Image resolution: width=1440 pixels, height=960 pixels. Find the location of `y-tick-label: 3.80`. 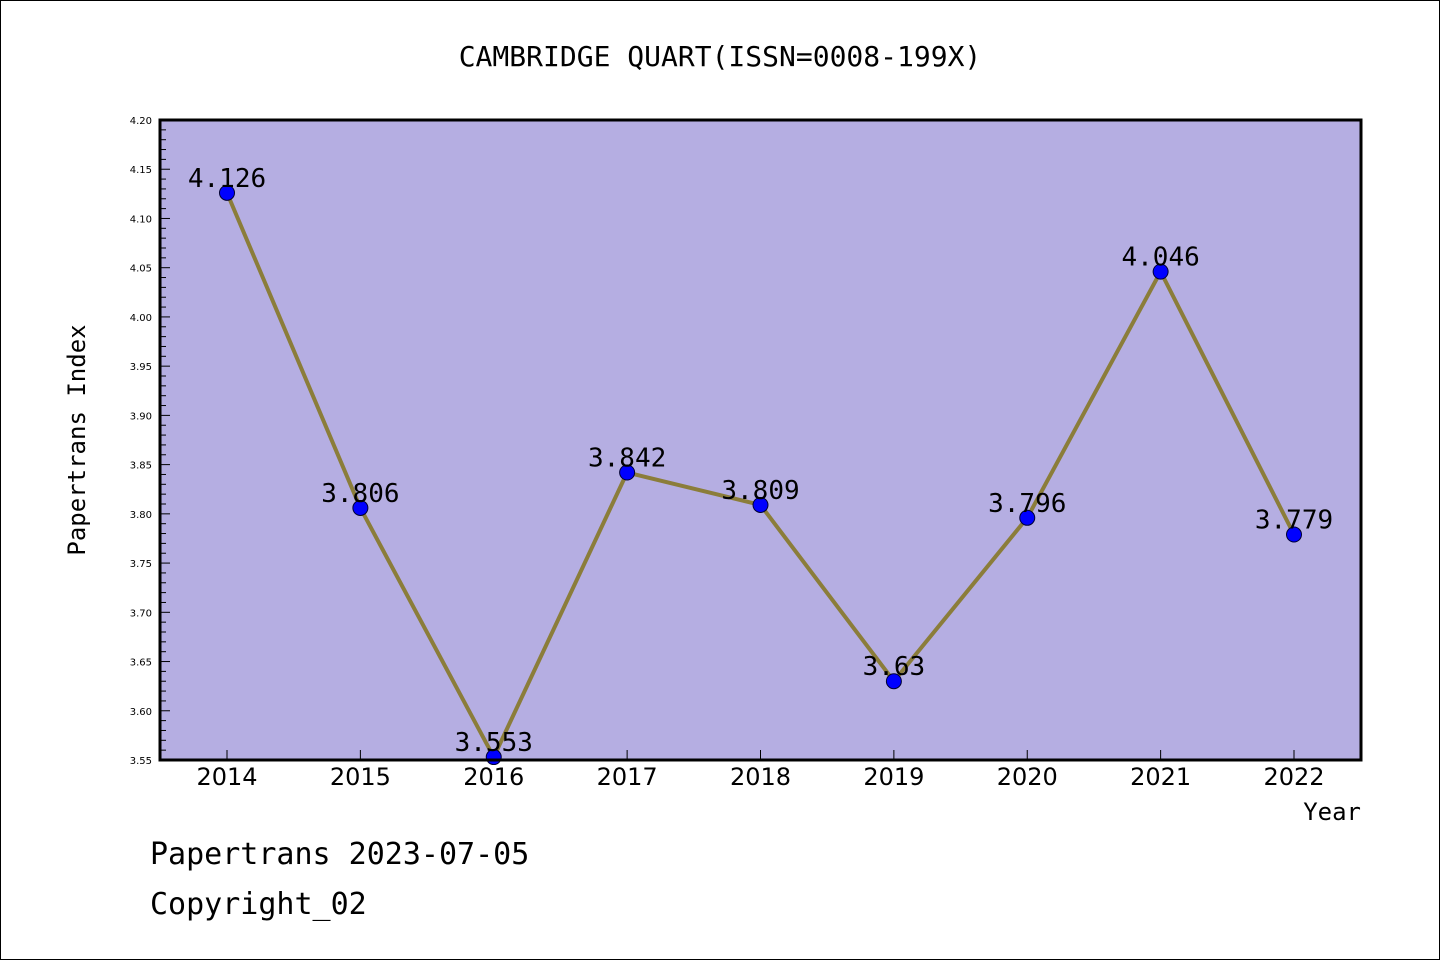

y-tick-label: 3.80 is located at coordinates (141, 515).